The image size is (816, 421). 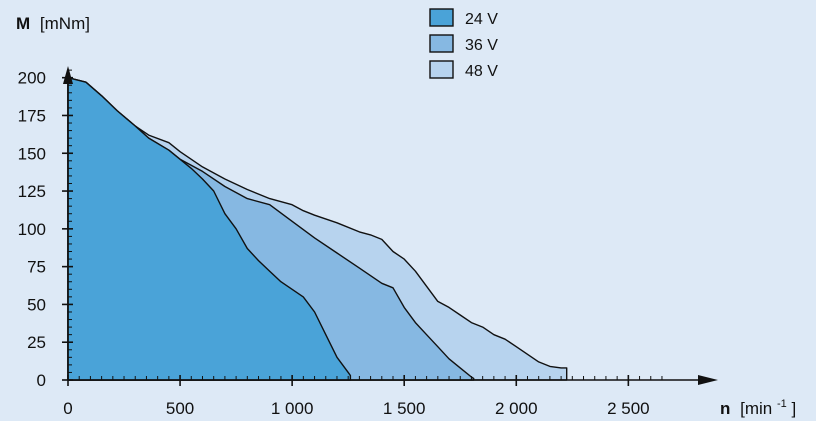 What do you see at coordinates (441, 17) in the screenshot?
I see `legend-swatch-24v` at bounding box center [441, 17].